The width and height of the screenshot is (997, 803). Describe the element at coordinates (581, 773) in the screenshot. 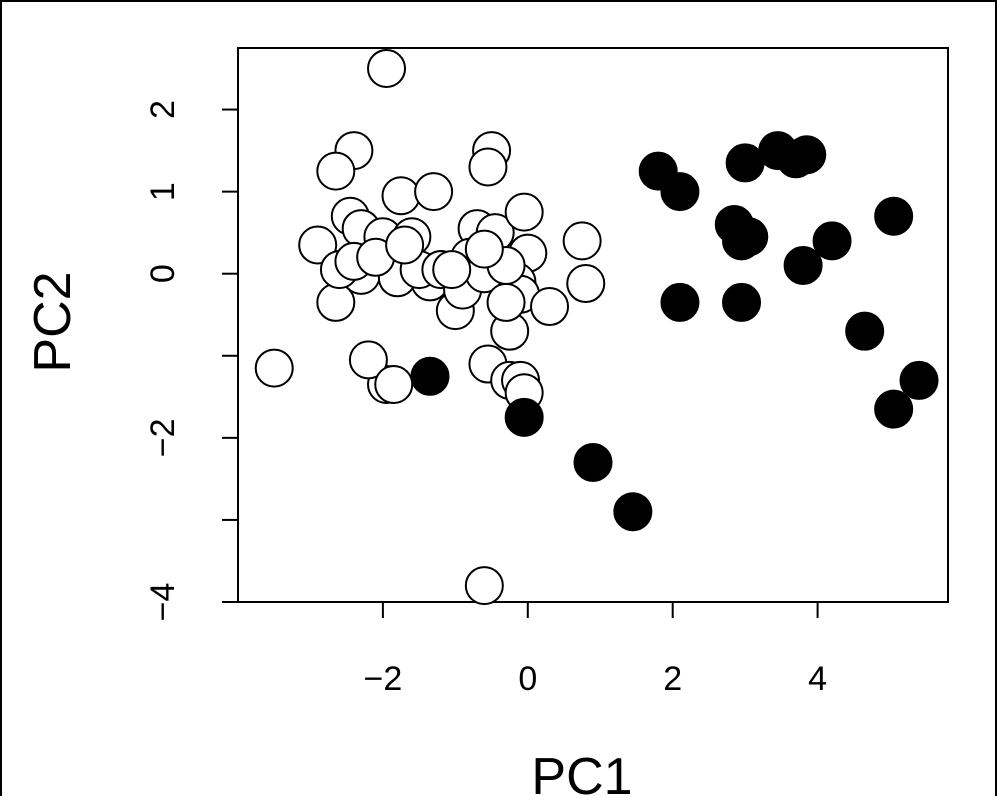

I see `x-axis-label: PC1` at that location.